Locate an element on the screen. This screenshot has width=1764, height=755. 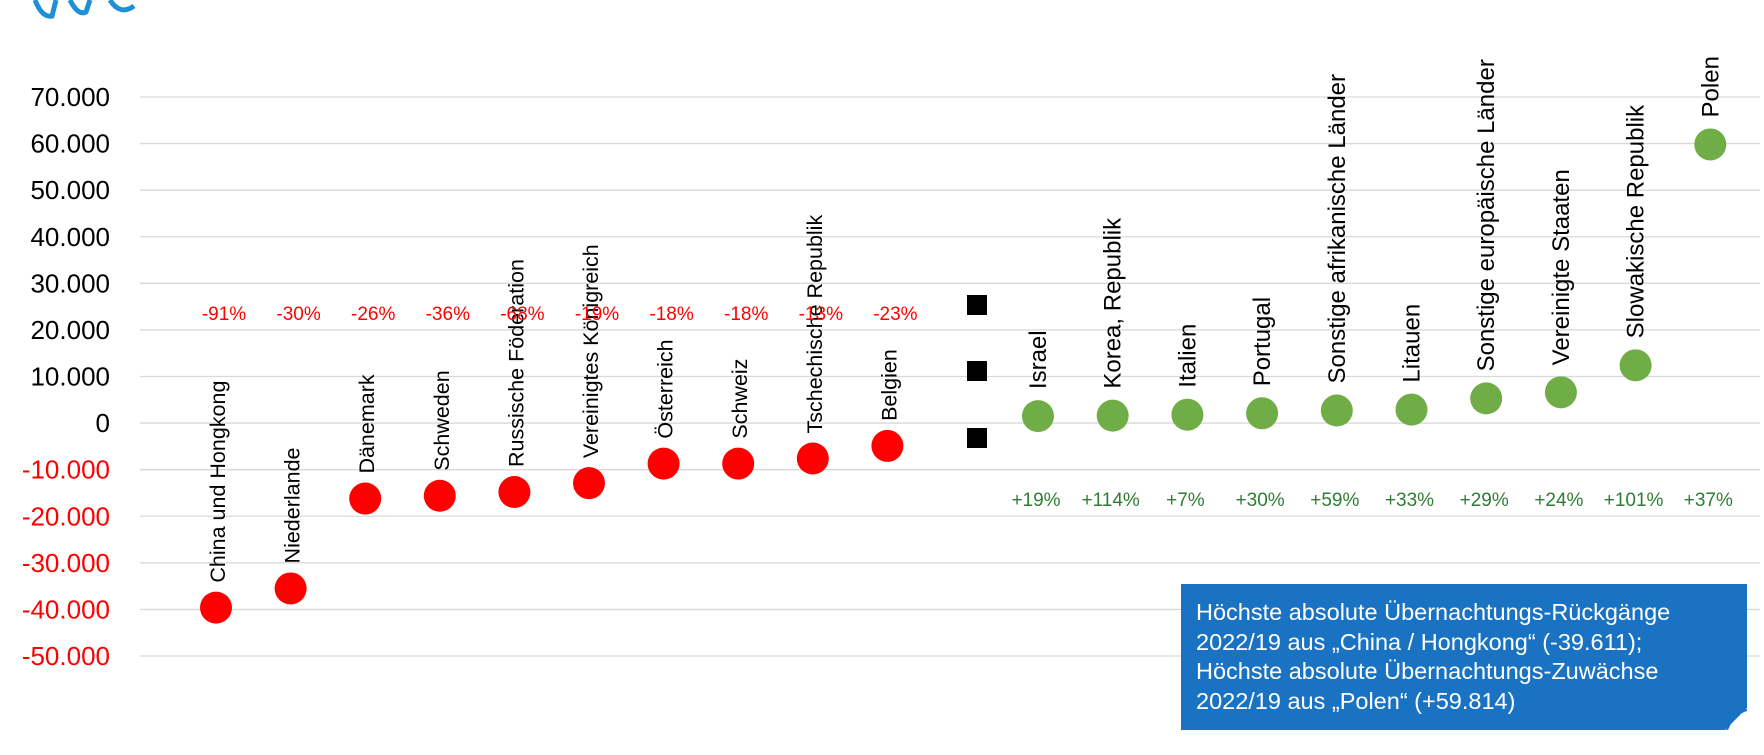
page-curl-icon is located at coordinates (1736, 719).